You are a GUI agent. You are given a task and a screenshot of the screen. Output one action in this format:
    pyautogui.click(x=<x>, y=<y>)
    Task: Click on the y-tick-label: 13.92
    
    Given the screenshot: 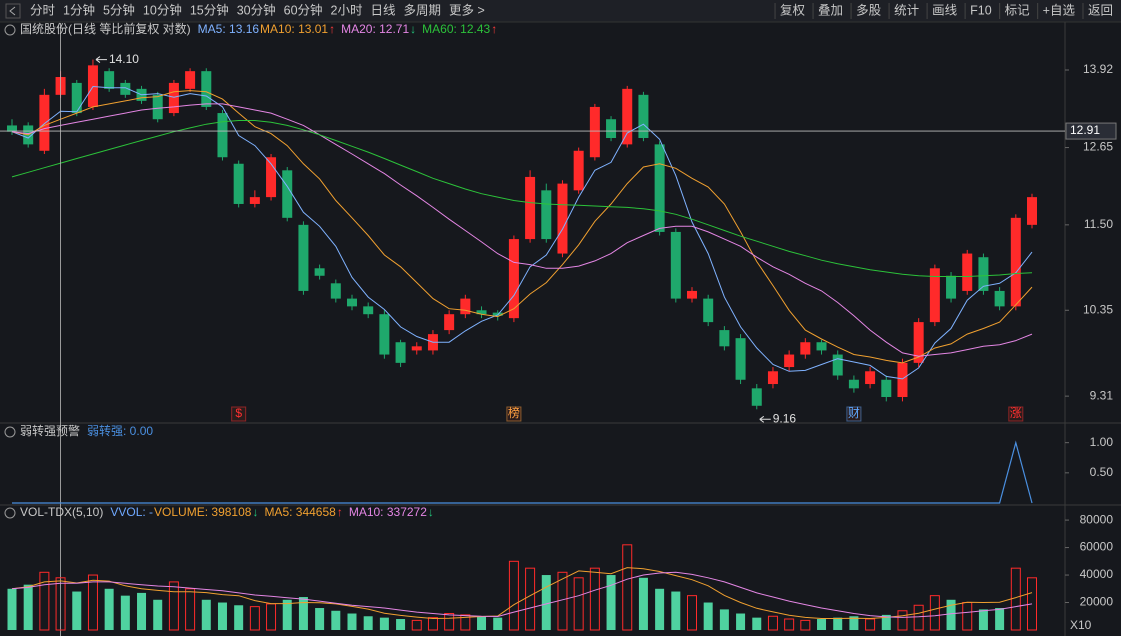 What is the action you would take?
    pyautogui.click(x=1098, y=69)
    